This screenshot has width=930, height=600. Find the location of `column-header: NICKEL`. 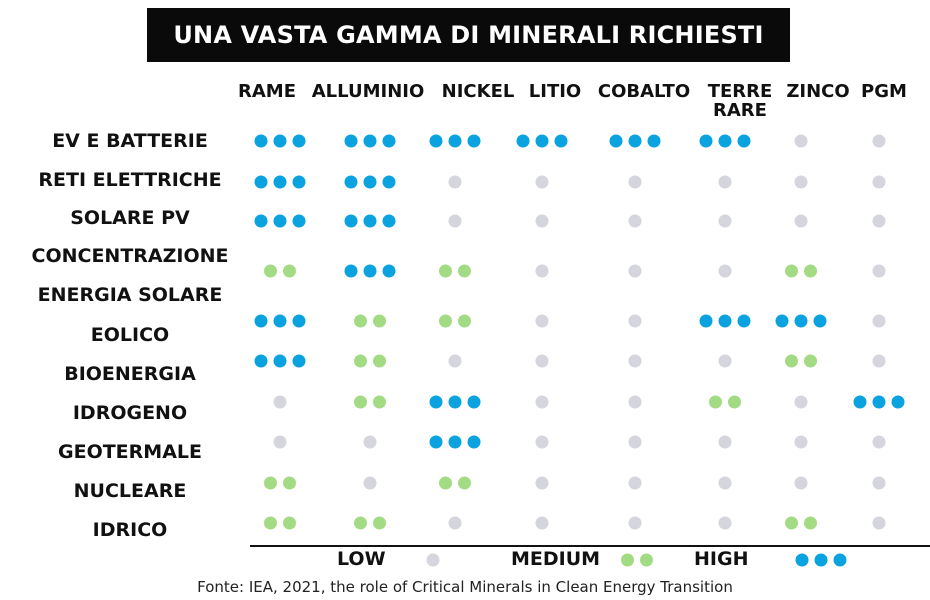

column-header: NICKEL is located at coordinates (478, 91).